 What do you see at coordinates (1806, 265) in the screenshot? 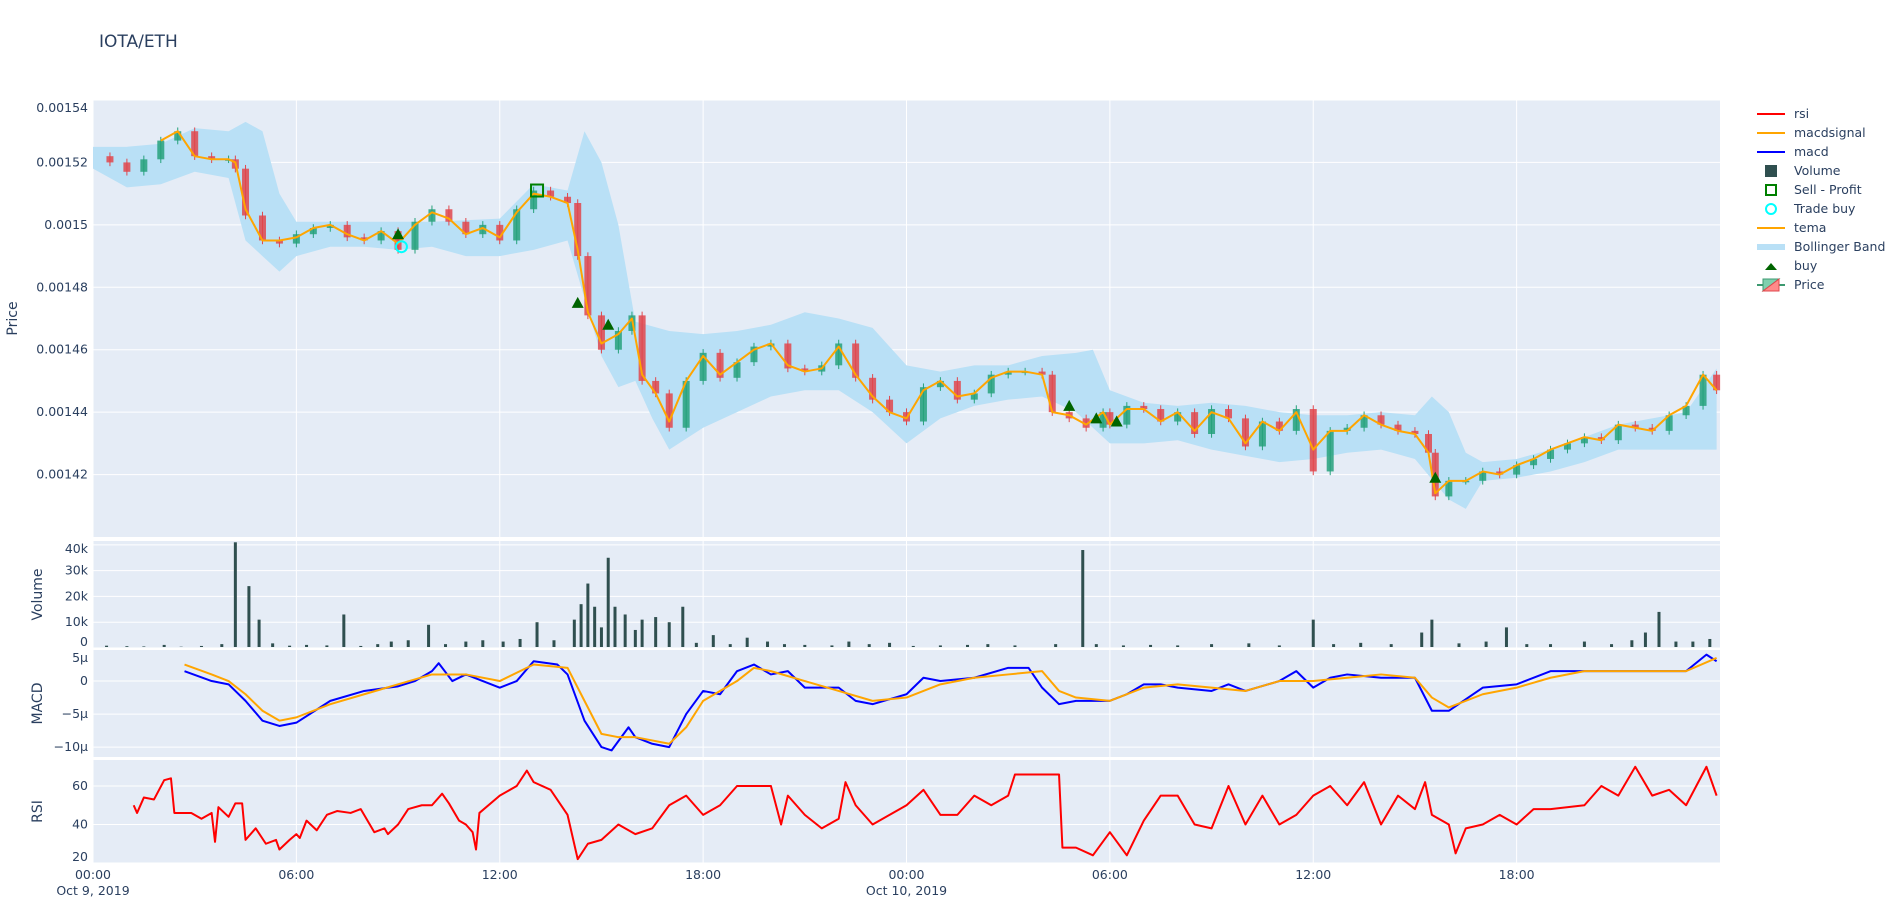
I see `legend-label: buy` at bounding box center [1806, 265].